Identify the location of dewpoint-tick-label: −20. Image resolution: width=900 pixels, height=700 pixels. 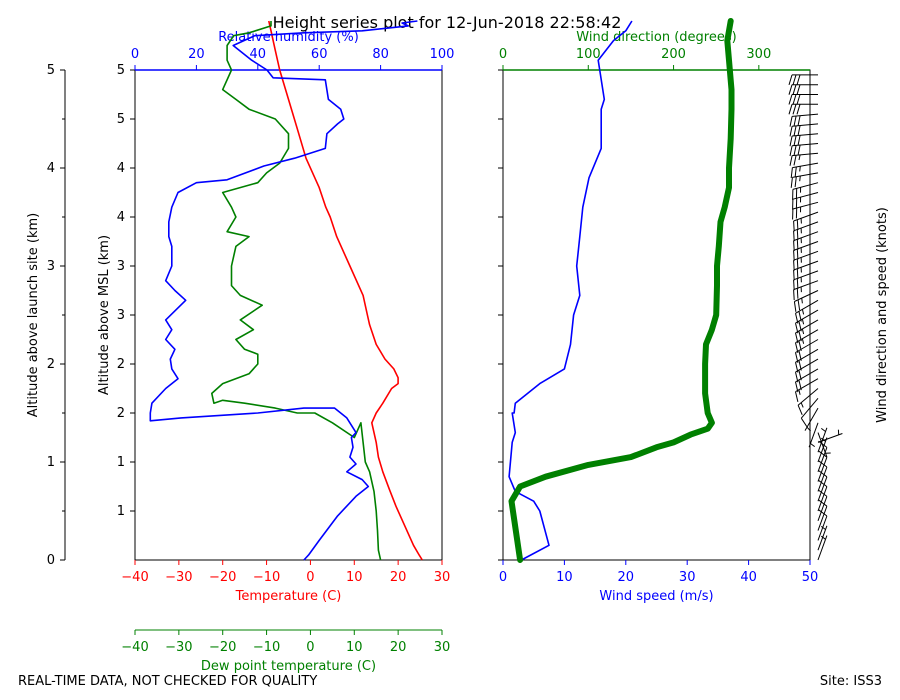
(222, 647).